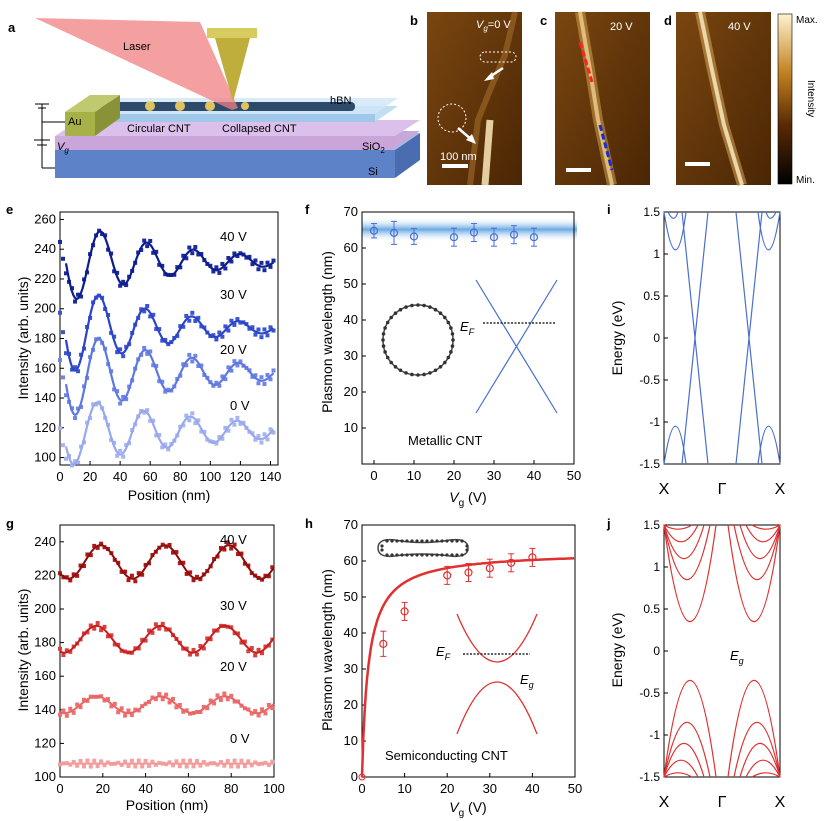 The width and height of the screenshot is (830, 821). I want to click on j-kpoint-label: Γ, so click(722, 802).